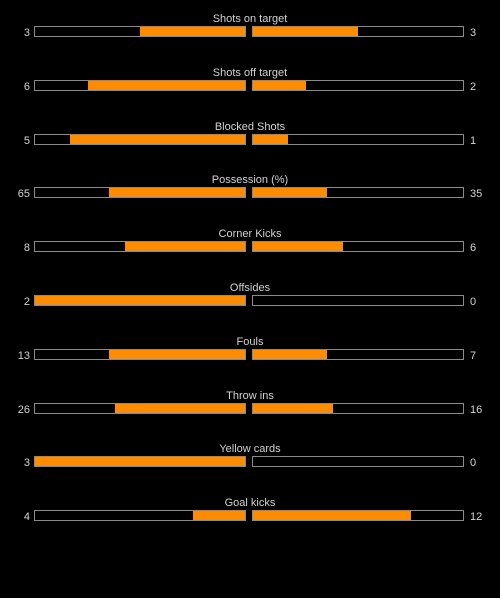  Describe the element at coordinates (250, 140) in the screenshot. I see `stat-row-blocked-shots: Blocked Shots 5 1` at that location.